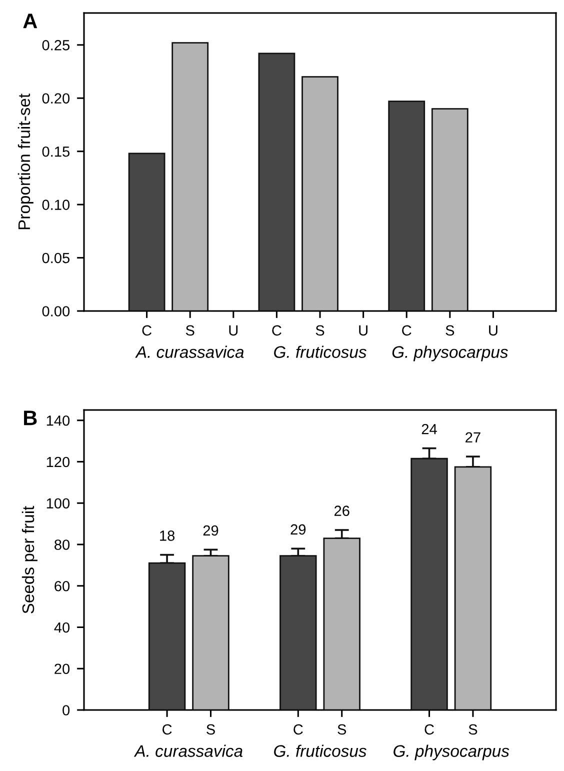 The height and width of the screenshot is (771, 564). Describe the element at coordinates (56, 98) in the screenshot. I see `y-tick-label: 0.20` at that location.